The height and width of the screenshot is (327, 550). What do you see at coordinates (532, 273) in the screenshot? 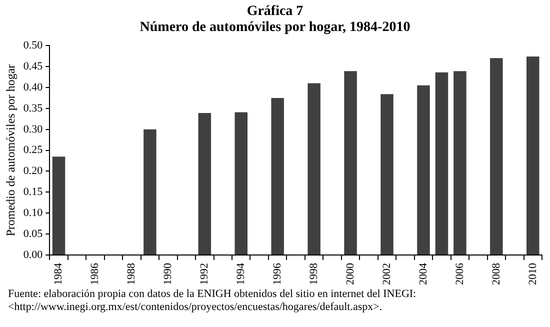
I see `x-tick-label: 2010` at bounding box center [532, 273].